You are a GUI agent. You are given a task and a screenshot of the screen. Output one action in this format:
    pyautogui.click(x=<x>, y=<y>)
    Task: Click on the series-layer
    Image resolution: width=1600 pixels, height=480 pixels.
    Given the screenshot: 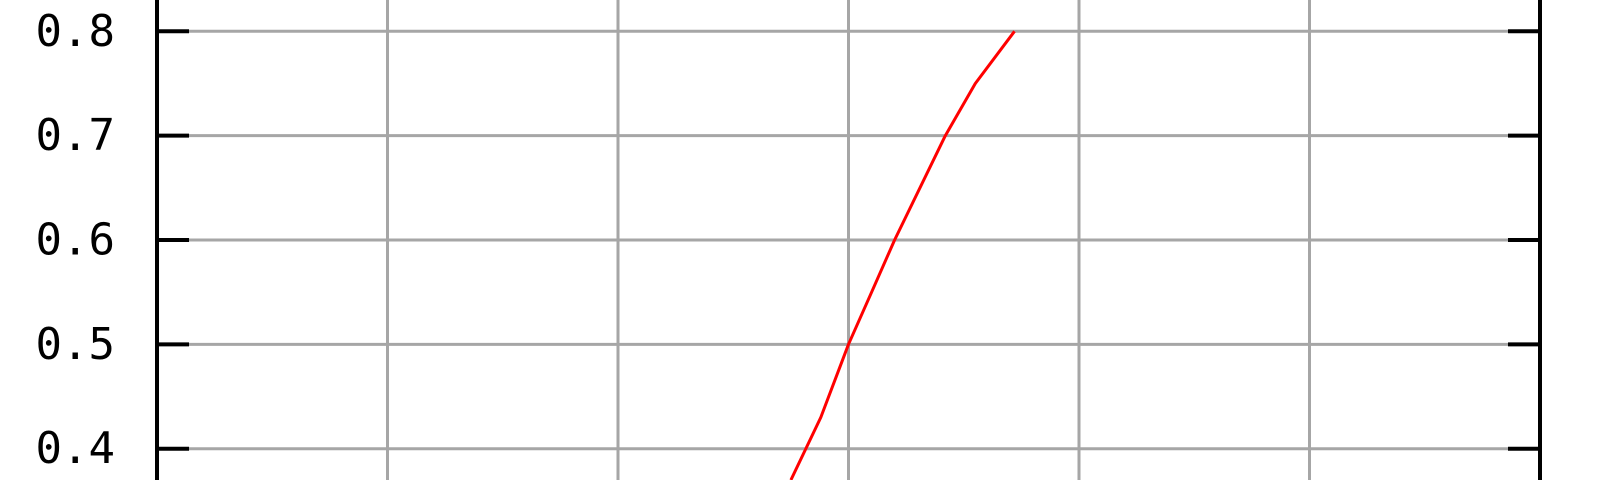 What is the action you would take?
    pyautogui.click(x=902, y=255)
    